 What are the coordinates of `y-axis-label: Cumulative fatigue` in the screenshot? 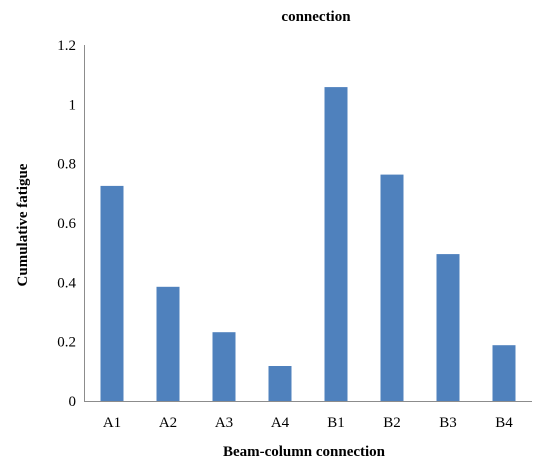 It's located at (23, 224).